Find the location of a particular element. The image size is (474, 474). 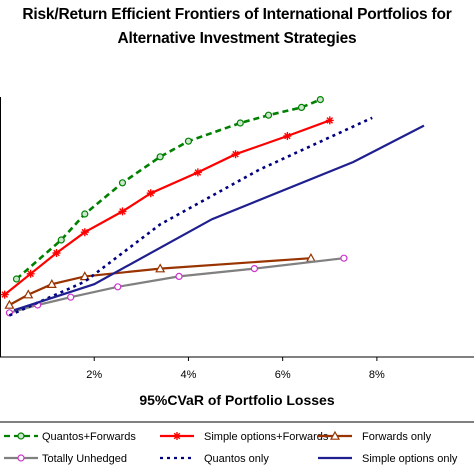

x-tick-label: 2% is located at coordinates (94, 375).